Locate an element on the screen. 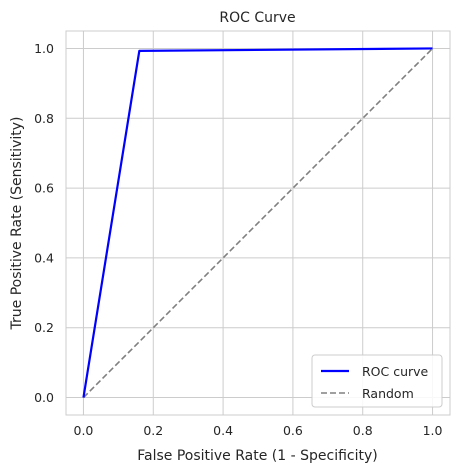 The width and height of the screenshot is (462, 473). x-tick-label: 0.4 is located at coordinates (223, 430).